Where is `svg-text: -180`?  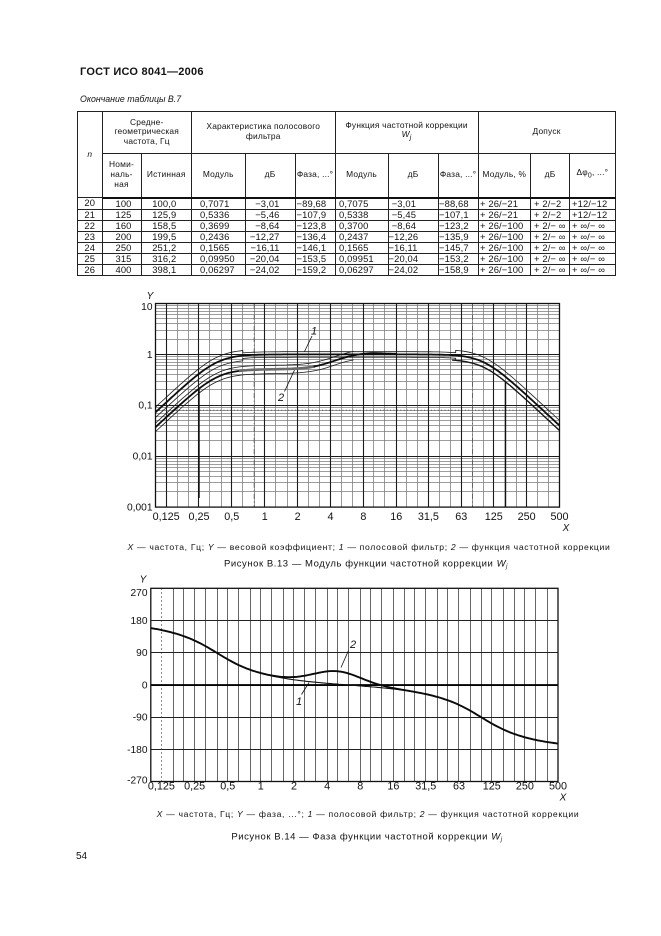
svg-text: -180 is located at coordinates (137, 750).